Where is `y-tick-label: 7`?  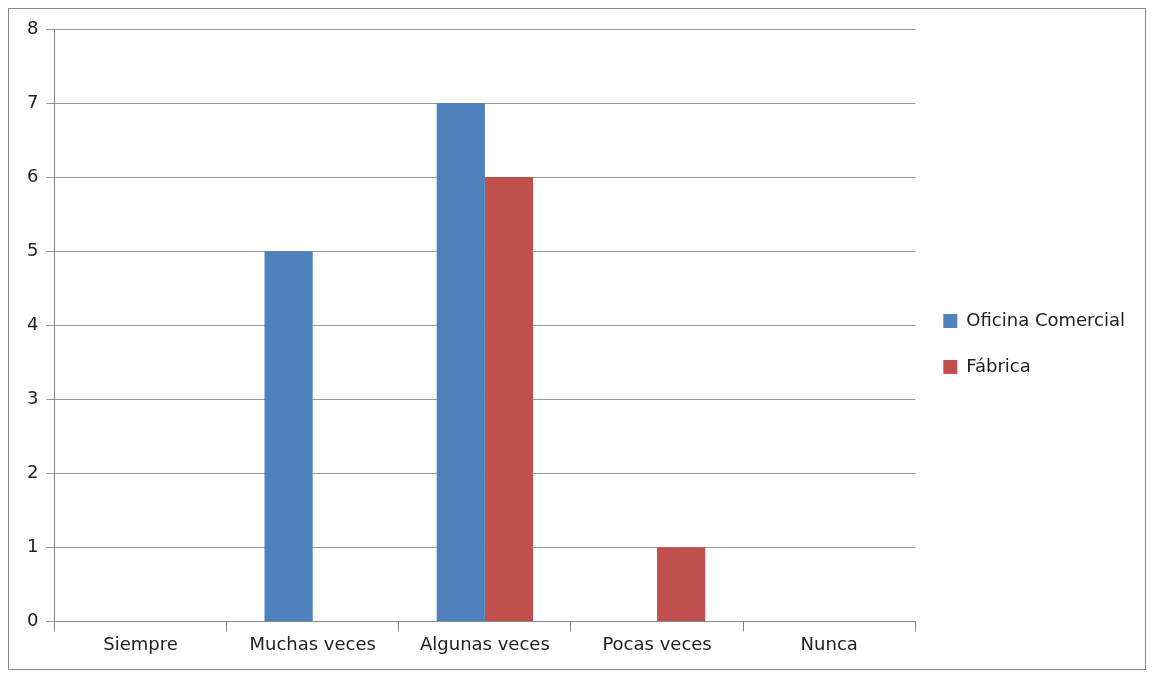
y-tick-label: 7 is located at coordinates (33, 101).